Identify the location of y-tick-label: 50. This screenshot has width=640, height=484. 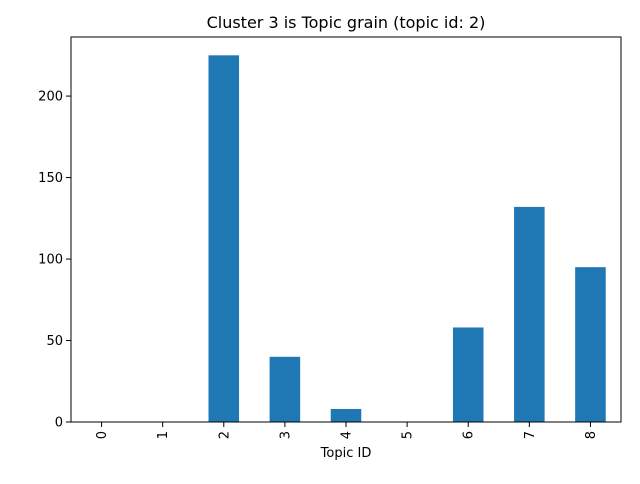
(54, 341).